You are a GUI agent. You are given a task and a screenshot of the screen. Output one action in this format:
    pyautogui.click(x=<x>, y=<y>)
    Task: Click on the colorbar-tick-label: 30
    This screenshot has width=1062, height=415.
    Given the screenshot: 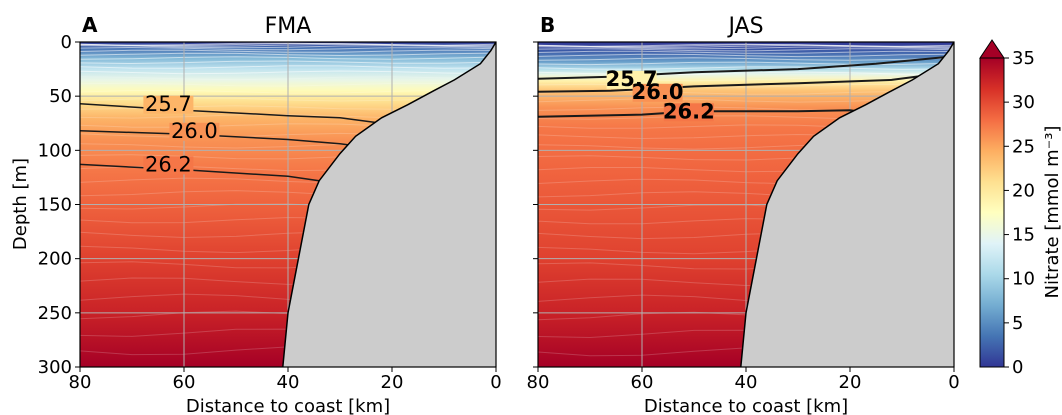 What is the action you would take?
    pyautogui.click(x=1023, y=102)
    